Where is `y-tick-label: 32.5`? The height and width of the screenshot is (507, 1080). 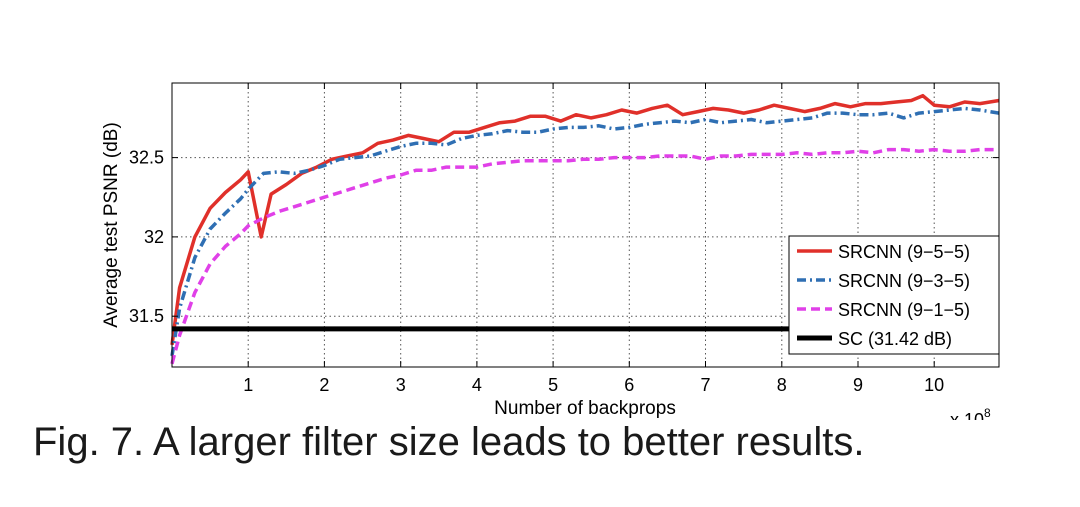 y-tick-label: 32.5 is located at coordinates (146, 158).